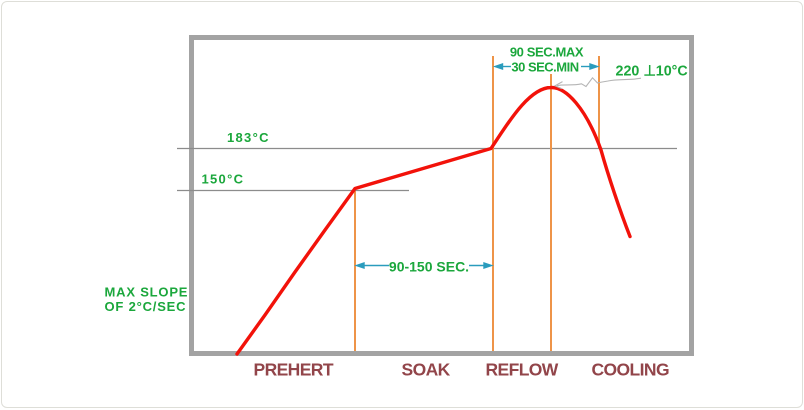 Image resolution: width=804 pixels, height=410 pixels. I want to click on svg-text: MAX SLOPE, so click(147, 292).